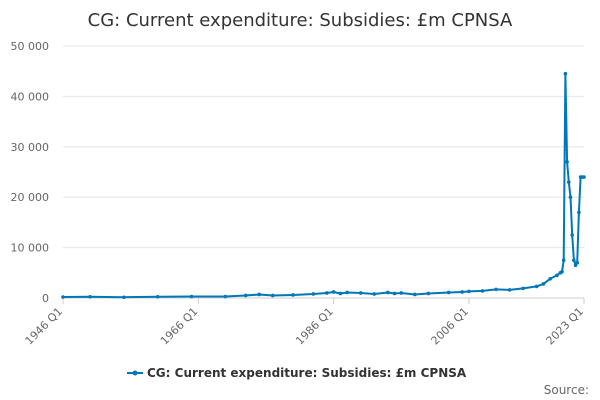  Describe the element at coordinates (30, 46) in the screenshot. I see `y-tick-label: 50 000` at that location.